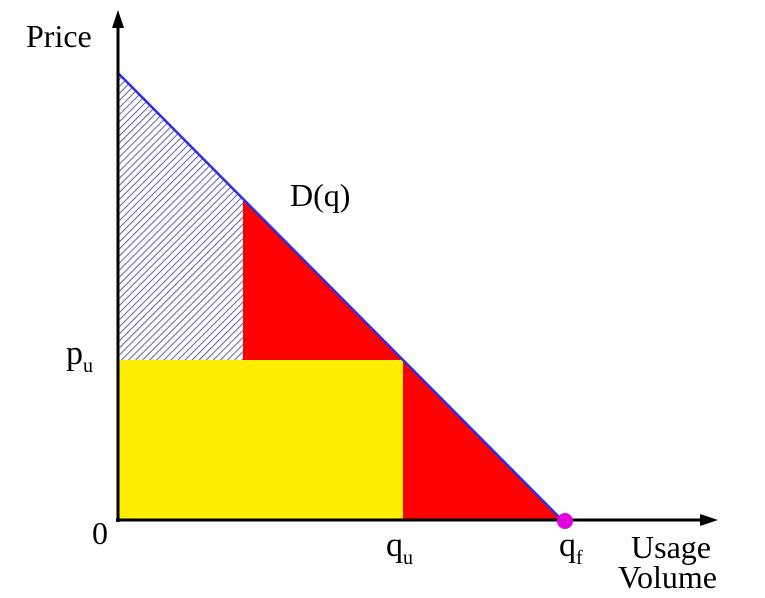  I want to click on qty-tick-qf: qf, so click(571, 548).